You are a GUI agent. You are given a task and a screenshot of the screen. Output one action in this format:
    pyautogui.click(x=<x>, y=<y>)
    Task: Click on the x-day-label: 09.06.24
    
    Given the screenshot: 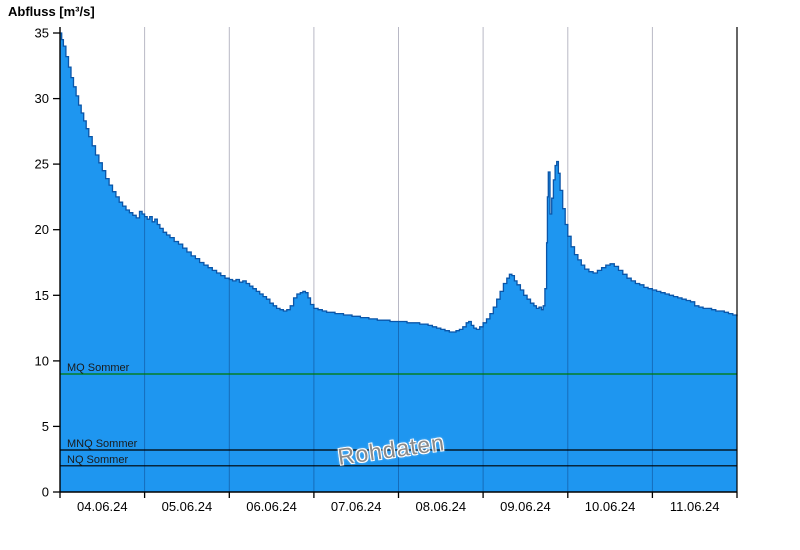 What is the action you would take?
    pyautogui.click(x=525, y=506)
    